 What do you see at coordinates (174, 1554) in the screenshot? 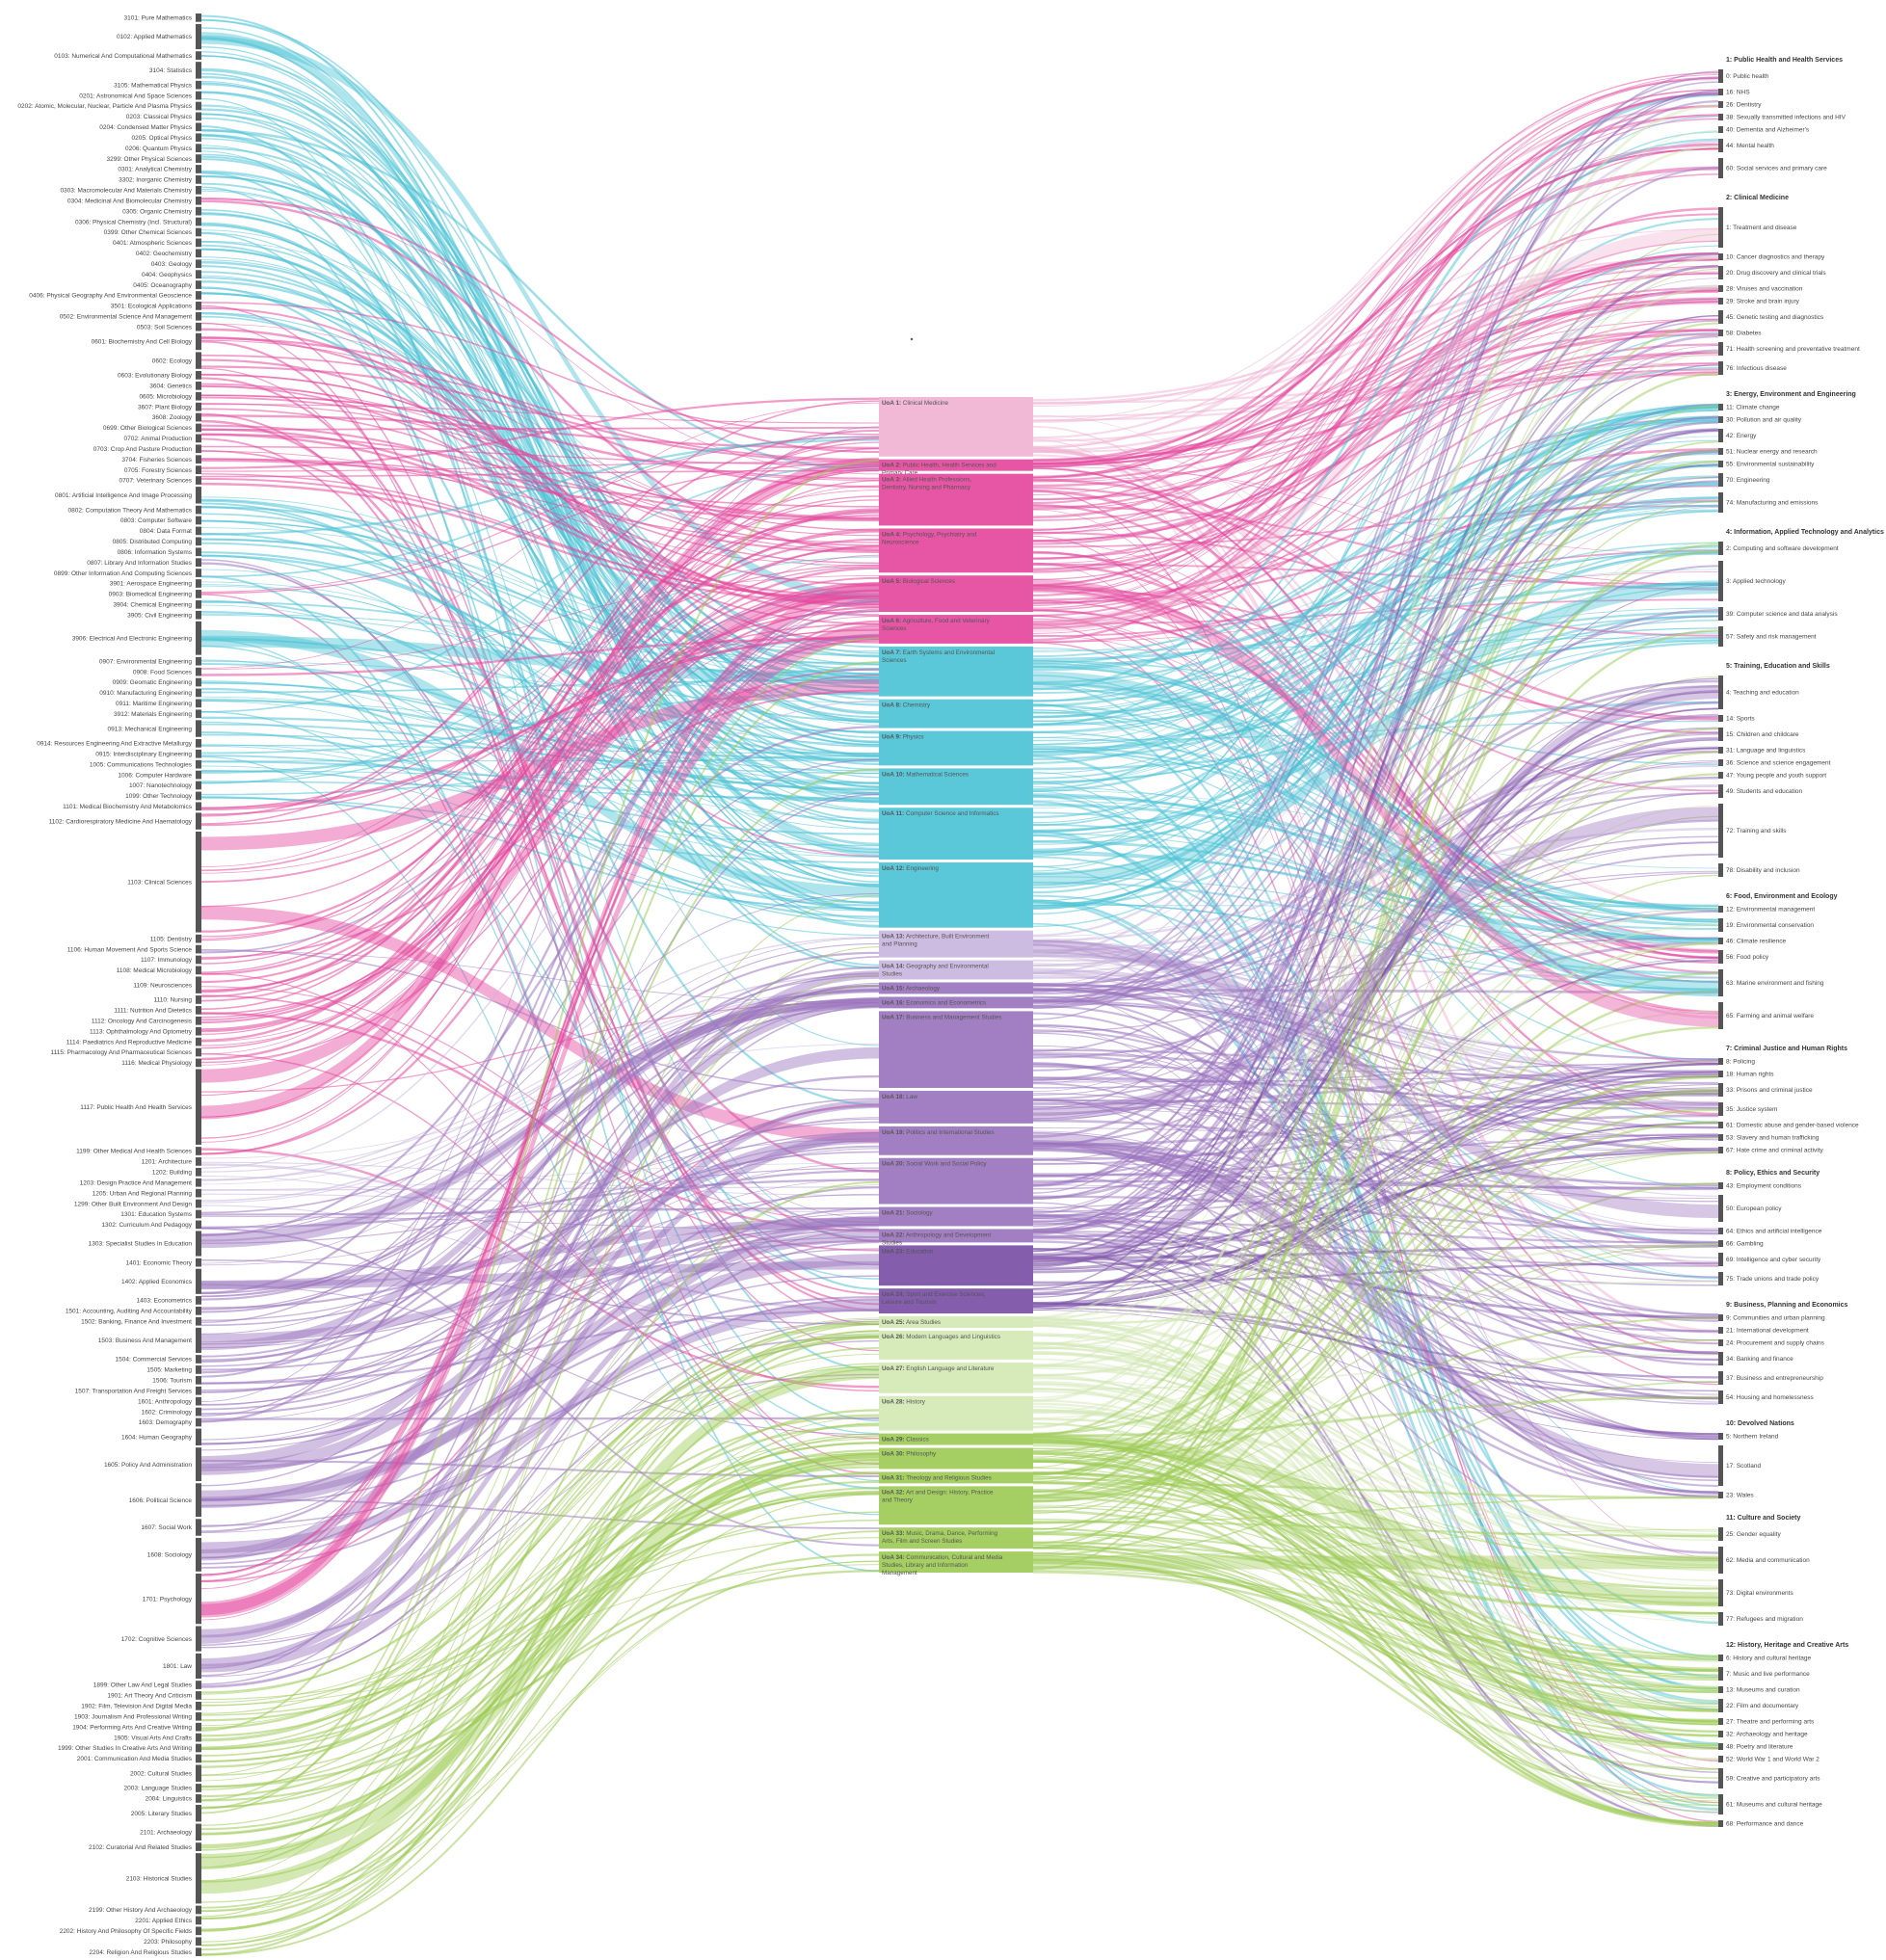
I see `left-node-1608-sociology: 1608: Sociology` at bounding box center [174, 1554].